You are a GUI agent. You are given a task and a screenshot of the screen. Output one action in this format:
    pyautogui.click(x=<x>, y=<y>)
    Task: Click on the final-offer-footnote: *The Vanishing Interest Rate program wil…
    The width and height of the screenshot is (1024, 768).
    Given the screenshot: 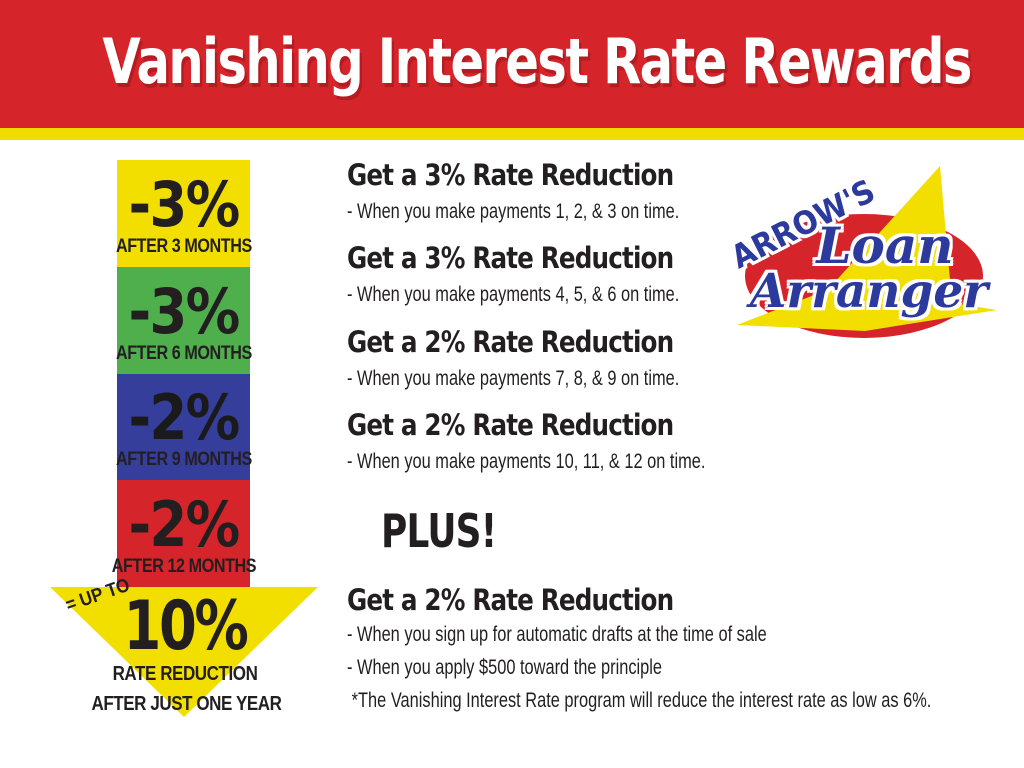 What is the action you would take?
    pyautogui.click(x=641, y=700)
    